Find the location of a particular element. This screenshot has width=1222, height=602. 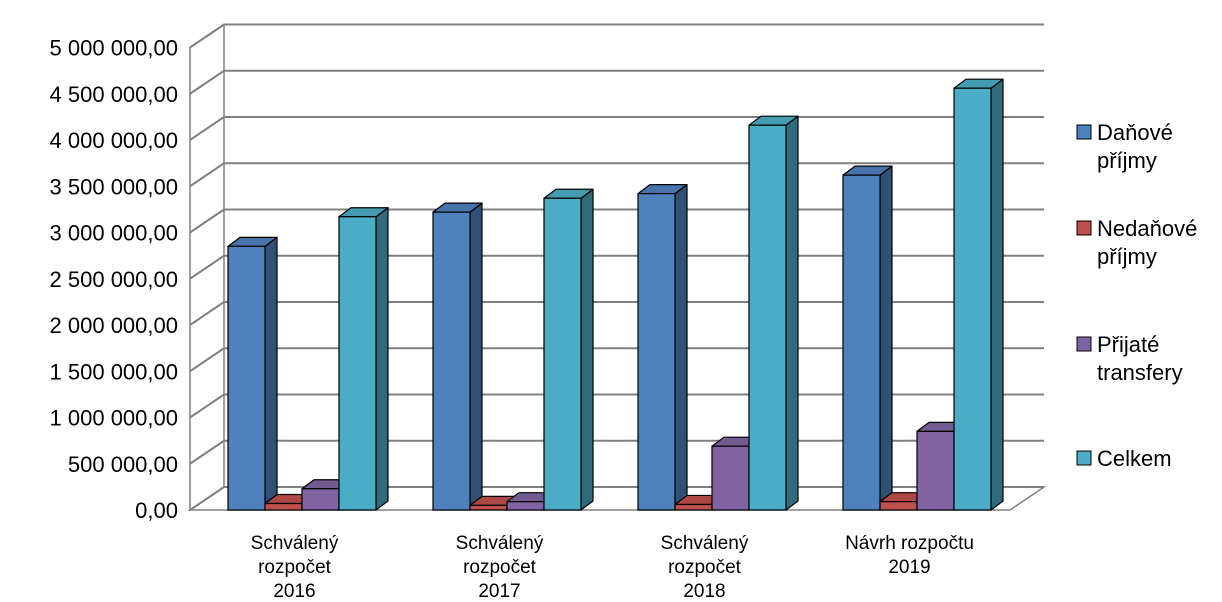

y-tick-label: 2 500 000,00 is located at coordinates (114, 279).